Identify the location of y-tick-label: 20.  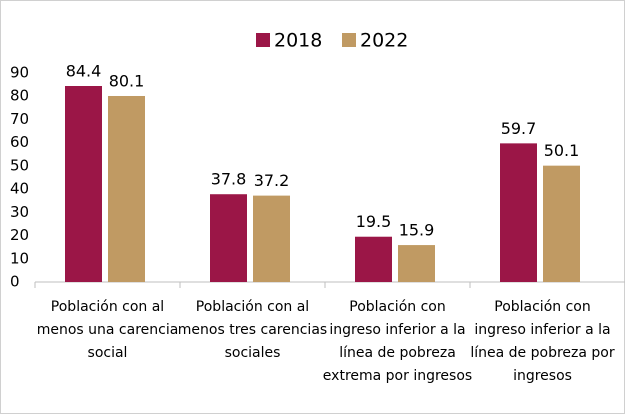
(19, 235).